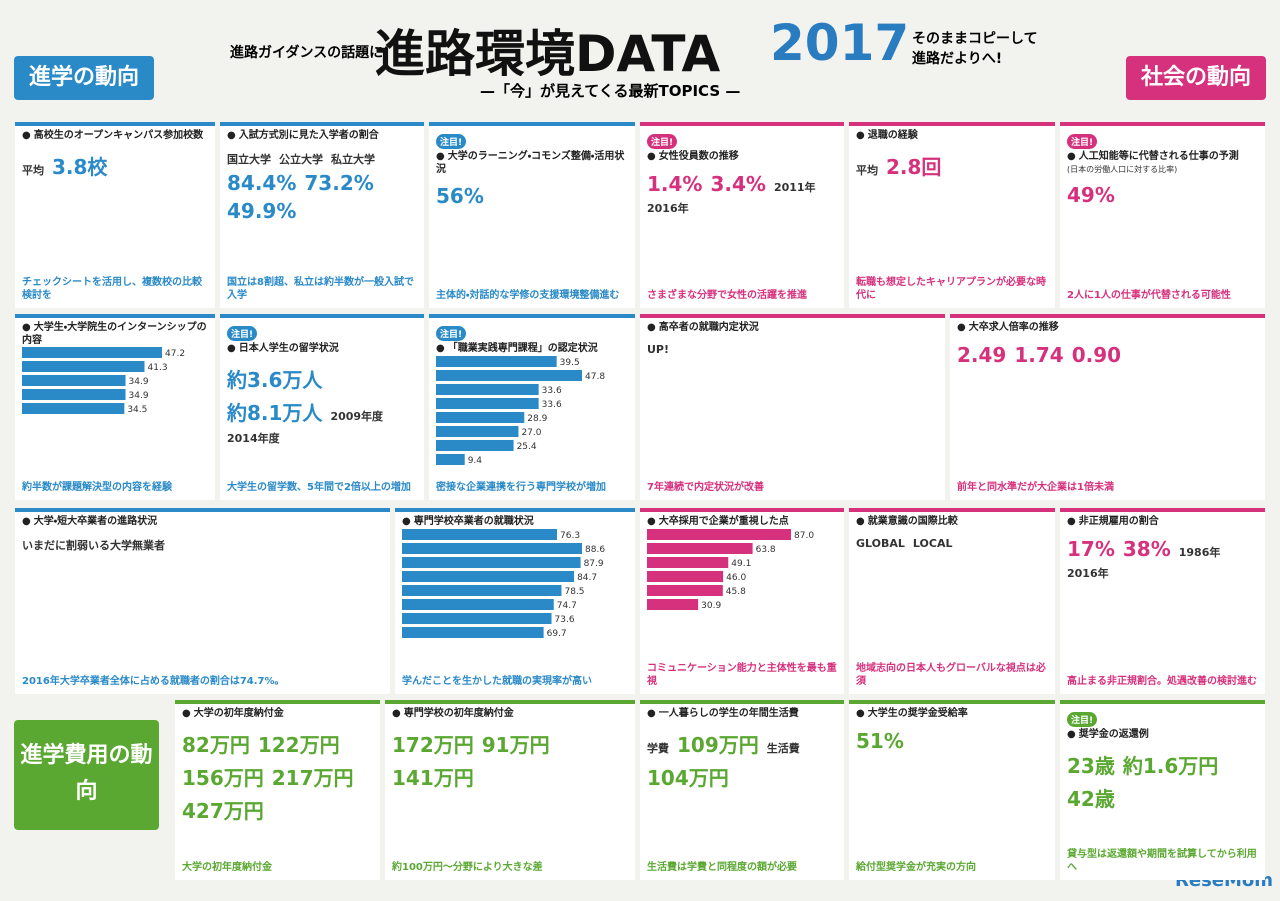  Describe the element at coordinates (1107, 355) in the screenshot. I see `callouts: 2.49 1.74 0.90` at that location.